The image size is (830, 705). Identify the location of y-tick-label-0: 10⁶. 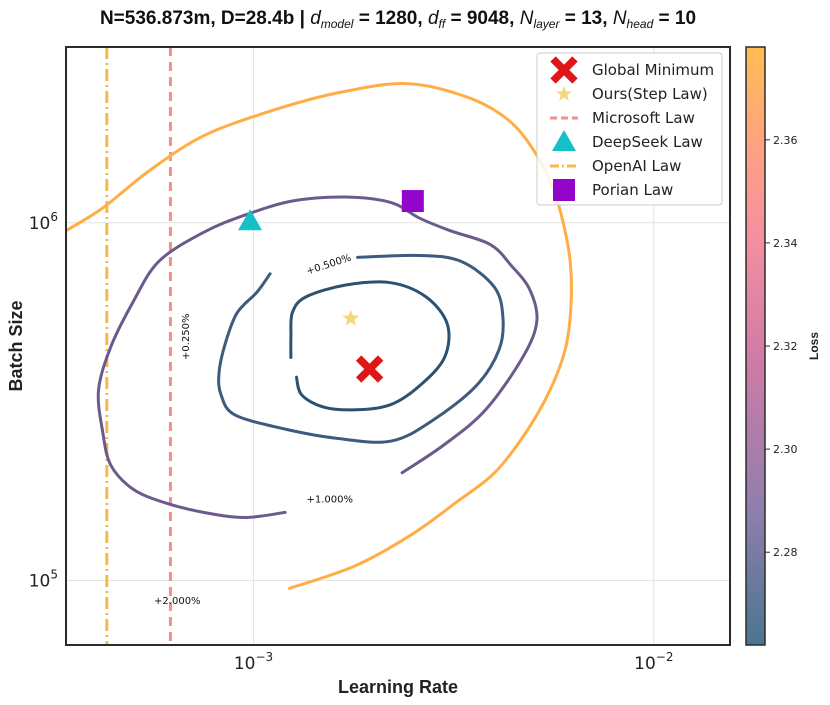
(43, 222).